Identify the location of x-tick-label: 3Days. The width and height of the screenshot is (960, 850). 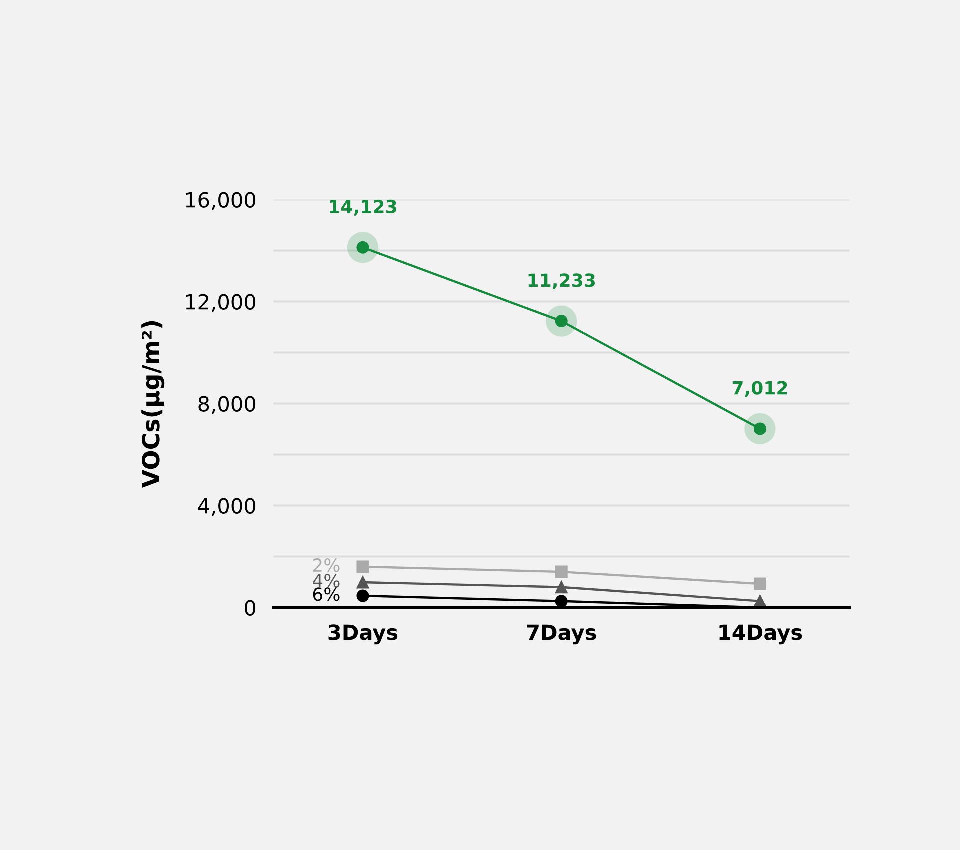
(363, 634).